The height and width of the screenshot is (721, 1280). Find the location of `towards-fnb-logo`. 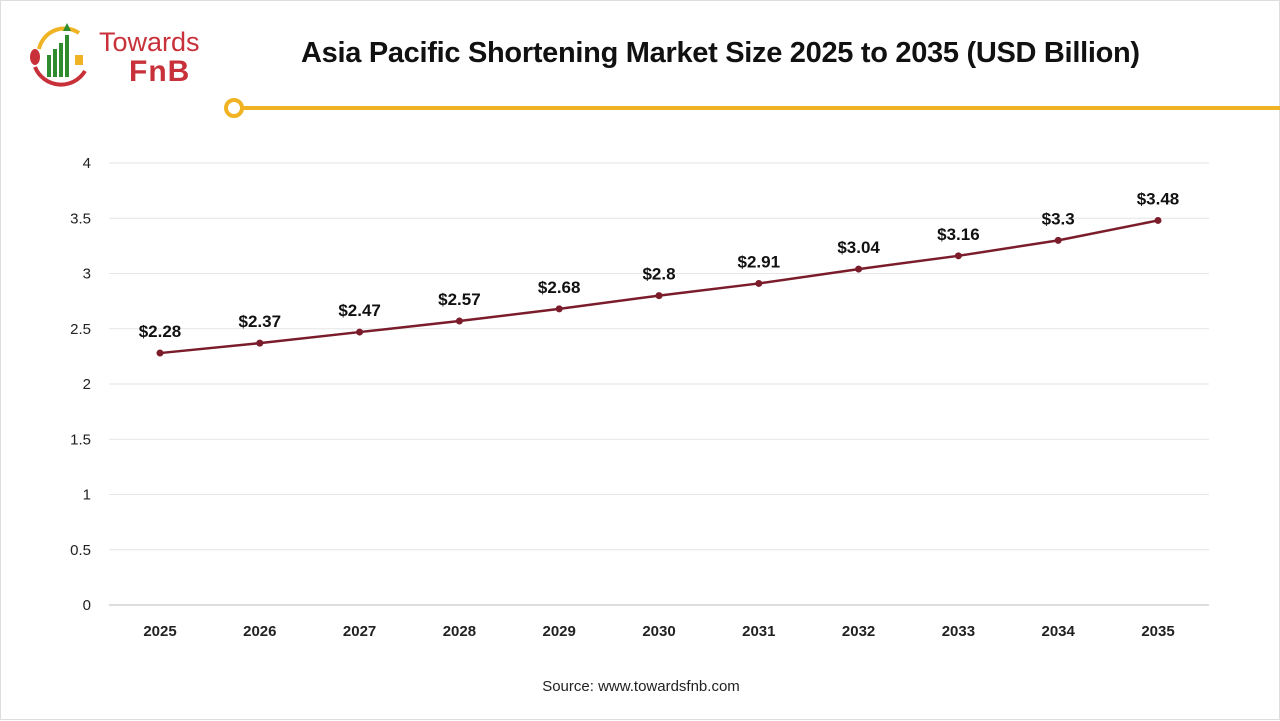

towards-fnb-logo is located at coordinates (58, 55).